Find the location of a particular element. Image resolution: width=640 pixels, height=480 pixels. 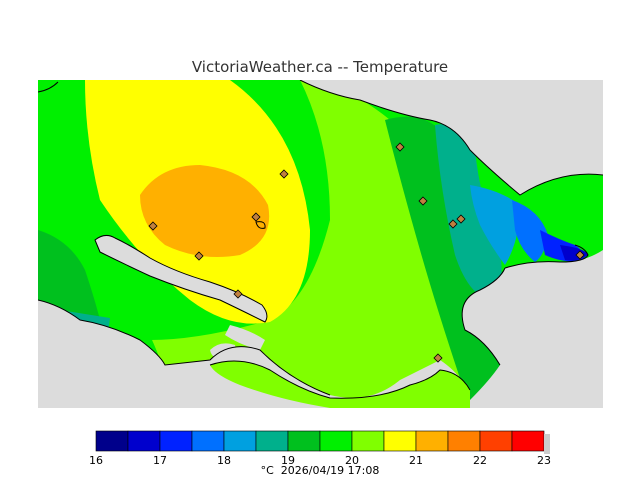

map-title: VictoriaWeather.ca -- Temperature is located at coordinates (320, 67).